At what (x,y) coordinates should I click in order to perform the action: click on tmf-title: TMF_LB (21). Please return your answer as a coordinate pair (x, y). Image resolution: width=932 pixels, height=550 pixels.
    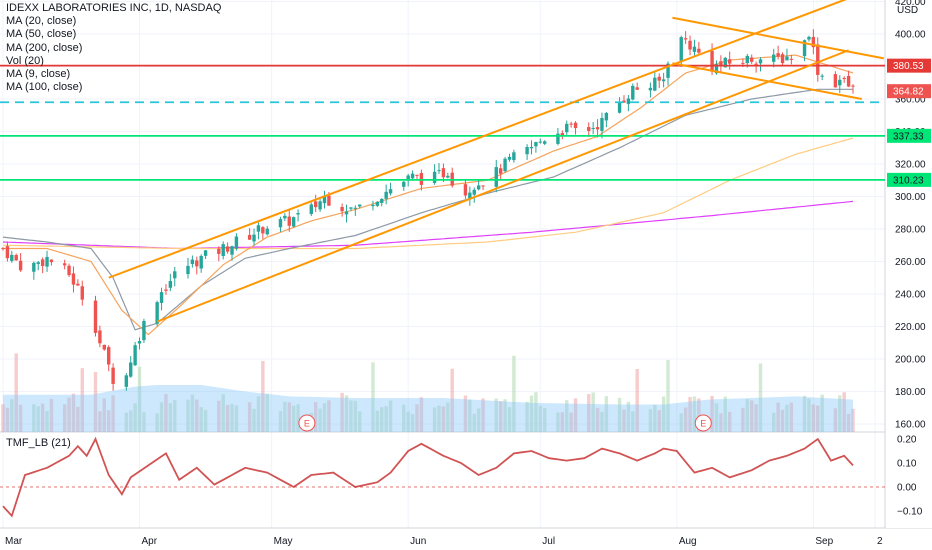
    Looking at the image, I should click on (38, 443).